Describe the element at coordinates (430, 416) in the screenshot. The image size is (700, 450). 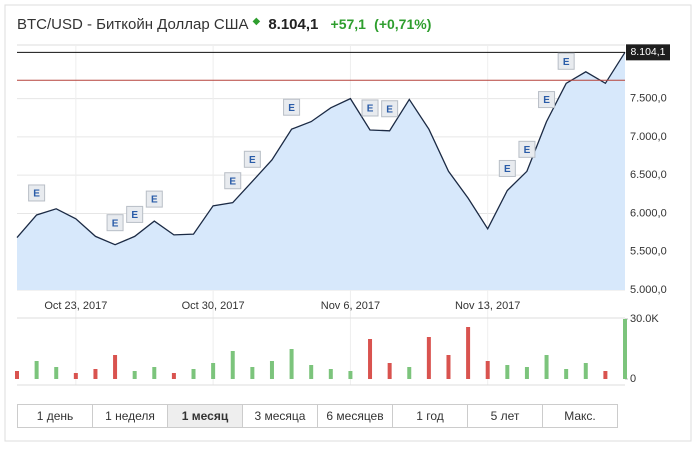
I see `range-button: 1 год` at that location.